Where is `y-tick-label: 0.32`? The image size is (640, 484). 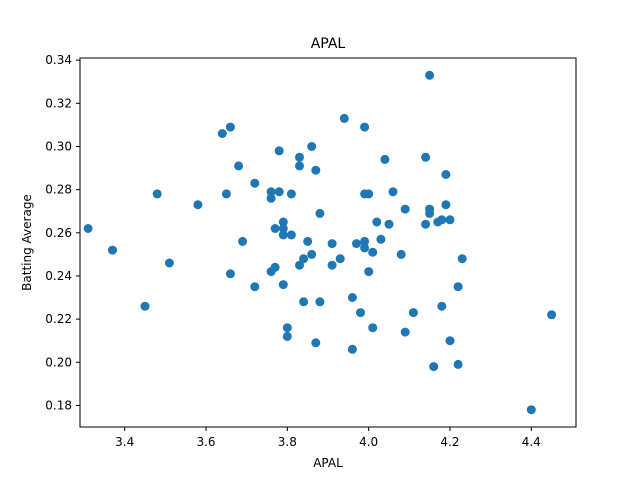 y-tick-label: 0.32 is located at coordinates (58, 103).